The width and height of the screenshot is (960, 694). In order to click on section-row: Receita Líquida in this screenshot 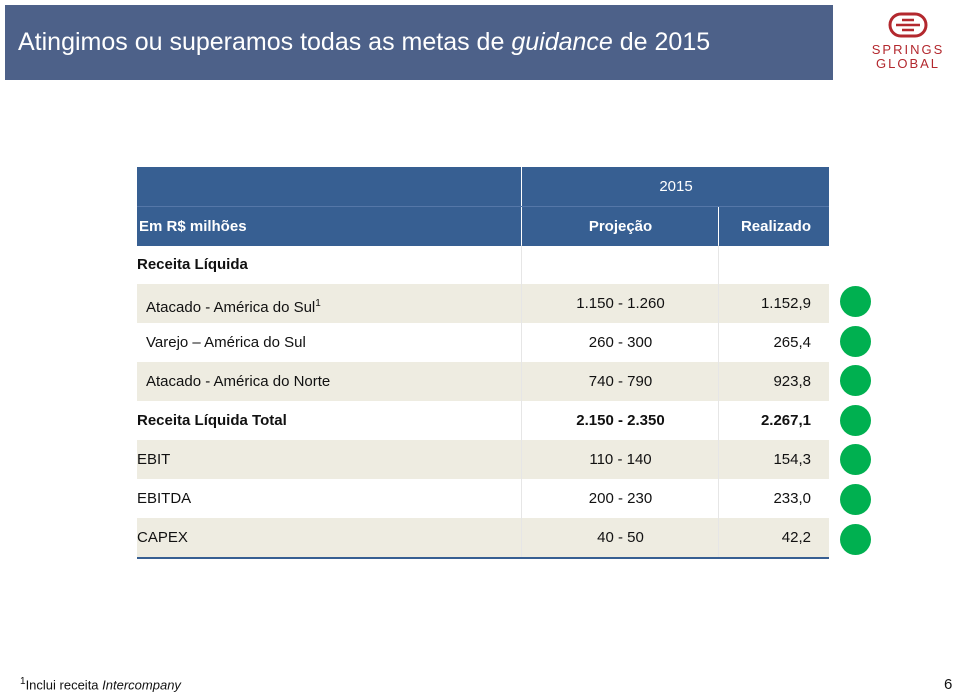, I will do `click(483, 264)`.